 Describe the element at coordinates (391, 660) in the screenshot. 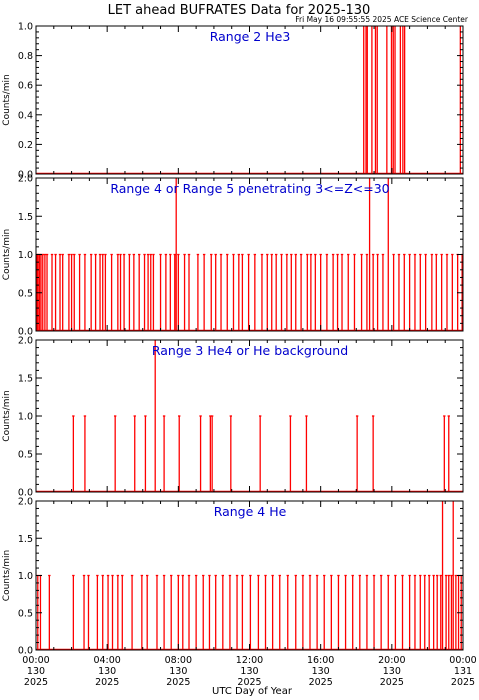

I see `x-tick-time: 20:00` at that location.